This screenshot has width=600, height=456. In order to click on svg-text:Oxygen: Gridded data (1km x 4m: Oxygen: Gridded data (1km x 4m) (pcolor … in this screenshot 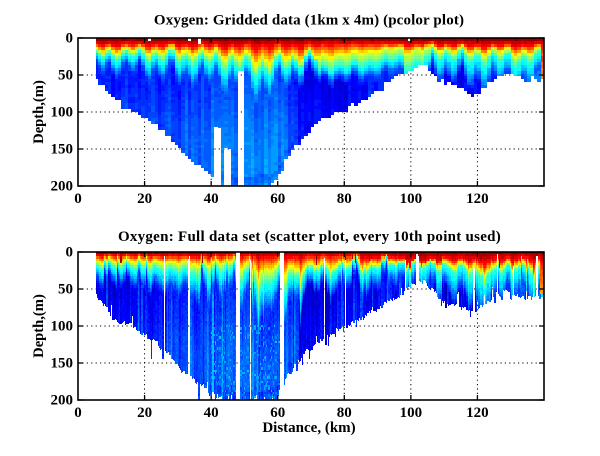, I will do `click(309, 21)`.